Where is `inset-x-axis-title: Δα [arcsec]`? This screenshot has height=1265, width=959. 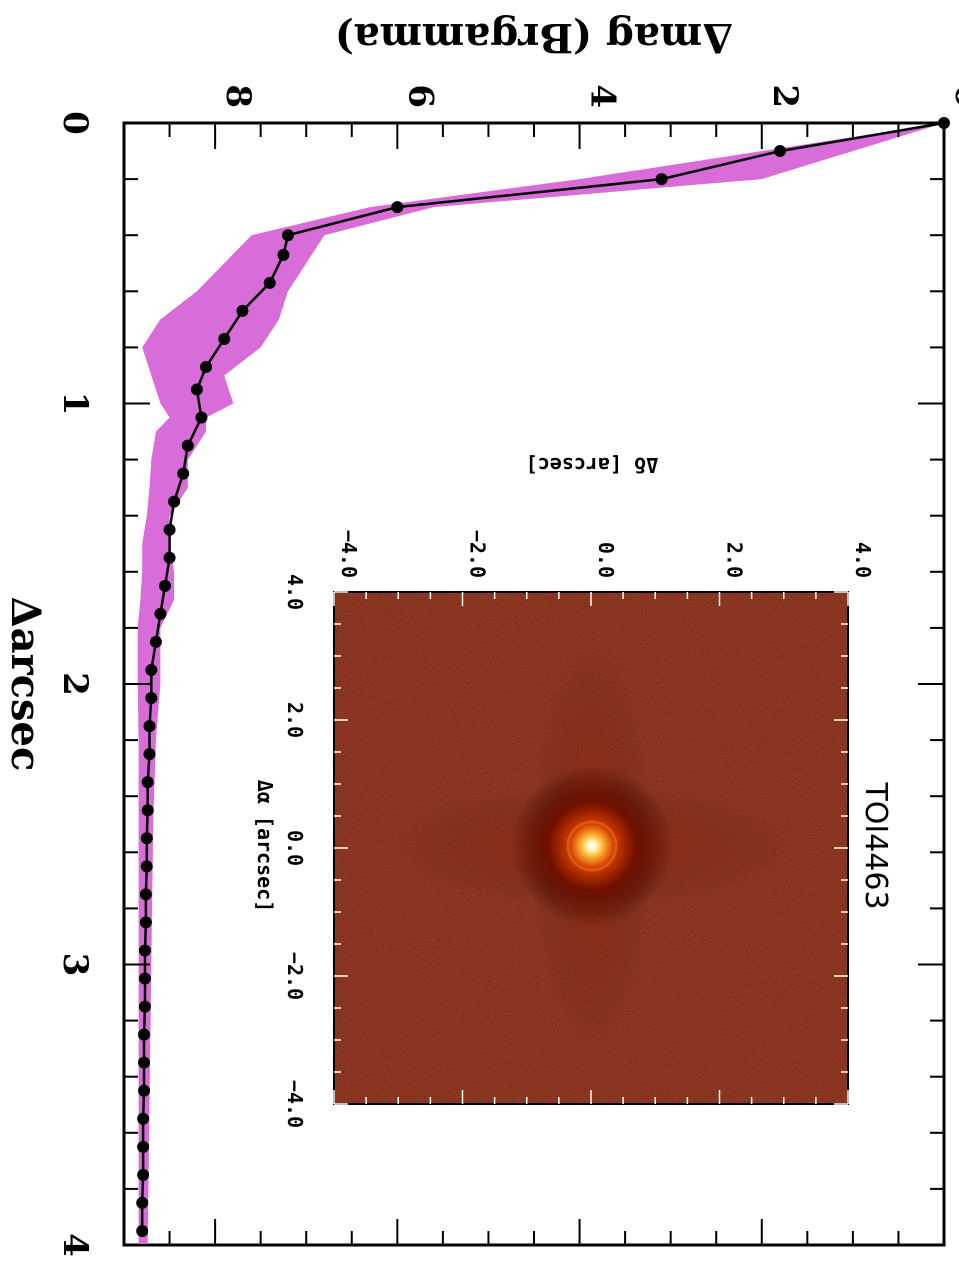
inset-x-axis-title: Δα [arcsec] is located at coordinates (265, 846).